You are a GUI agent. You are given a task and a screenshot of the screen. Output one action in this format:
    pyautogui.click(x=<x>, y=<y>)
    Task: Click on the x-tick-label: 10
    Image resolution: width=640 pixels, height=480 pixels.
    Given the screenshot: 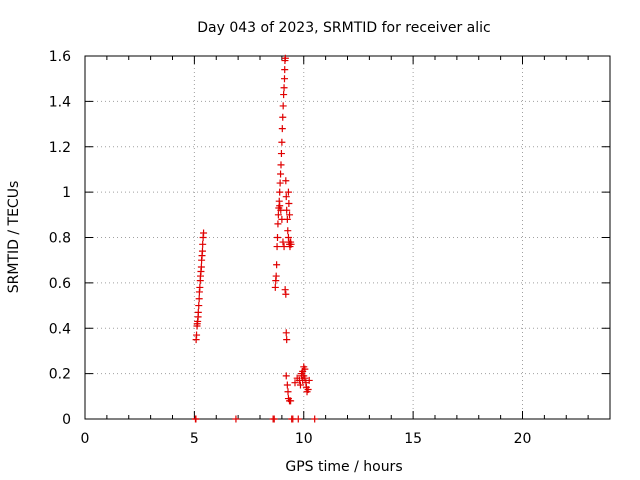 What is the action you would take?
    pyautogui.click(x=304, y=439)
    